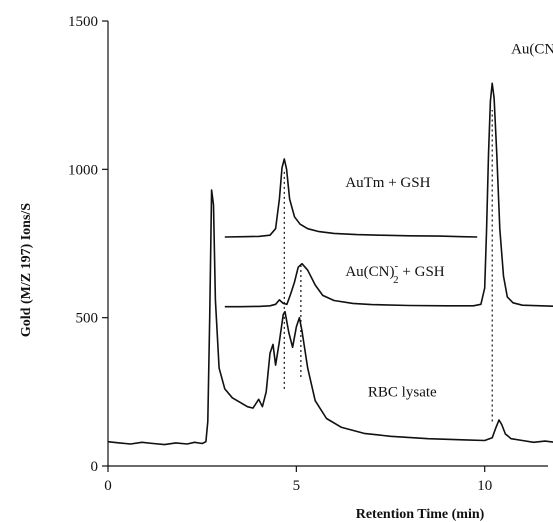 This screenshot has height=522, width=553. What do you see at coordinates (26, 270) in the screenshot?
I see `y-axis-label: Gold (M/Z 197) Ions/S` at bounding box center [26, 270].